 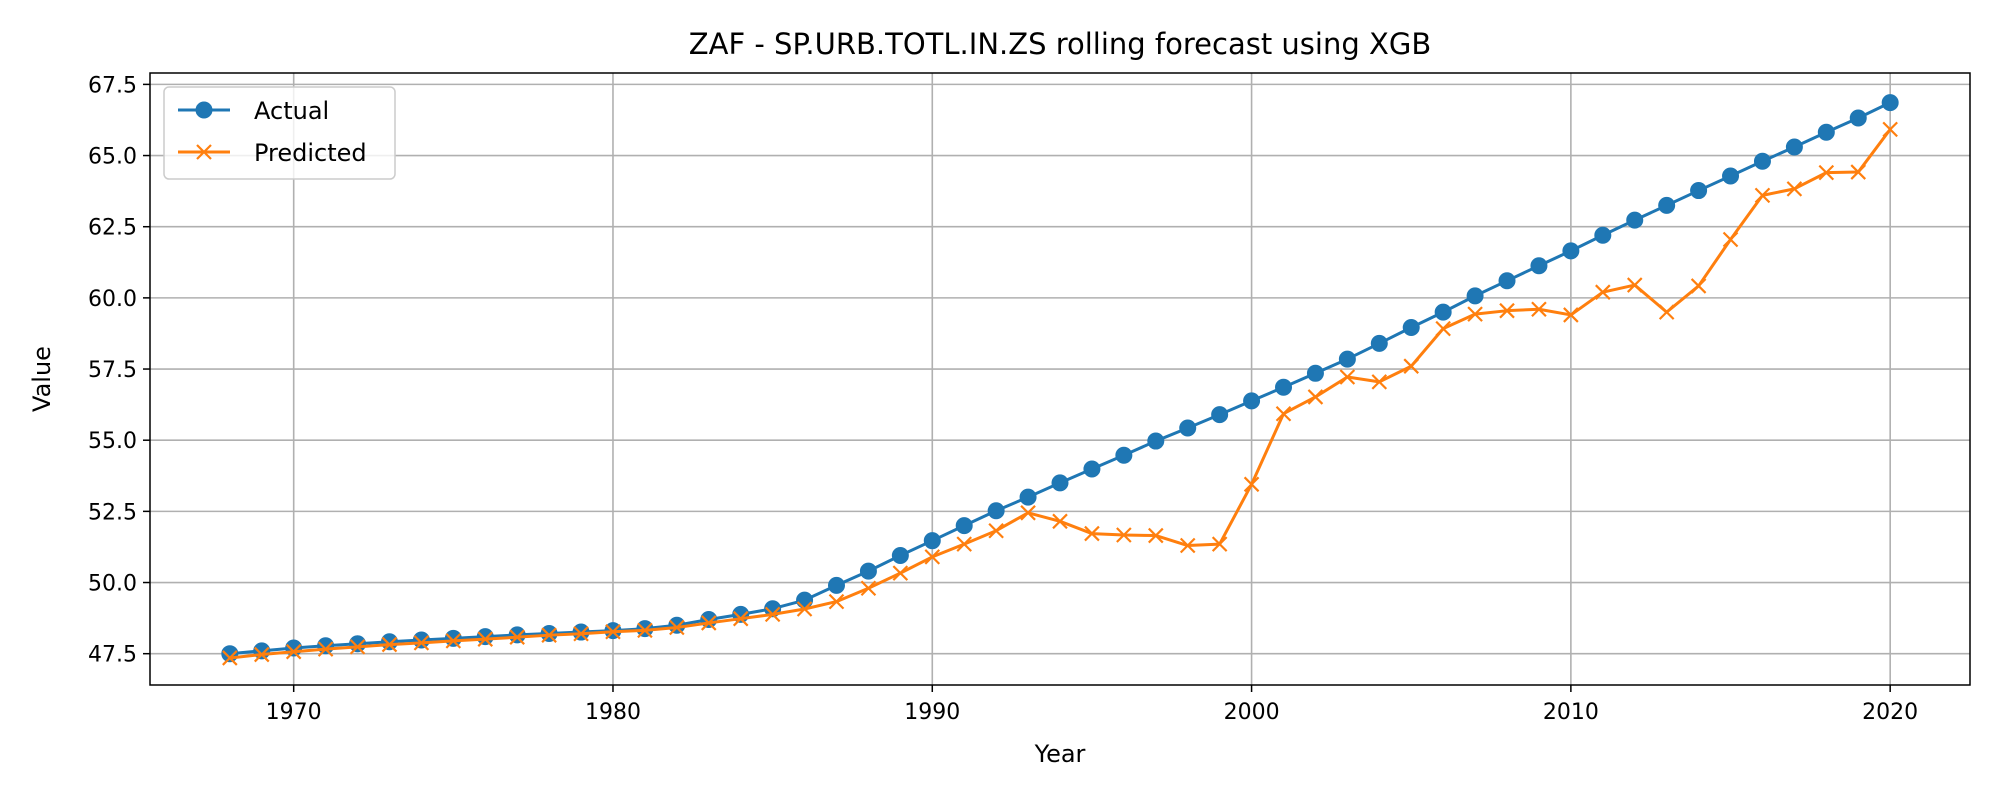 What do you see at coordinates (294, 712) in the screenshot?
I see `x-tick-label: 1970` at bounding box center [294, 712].